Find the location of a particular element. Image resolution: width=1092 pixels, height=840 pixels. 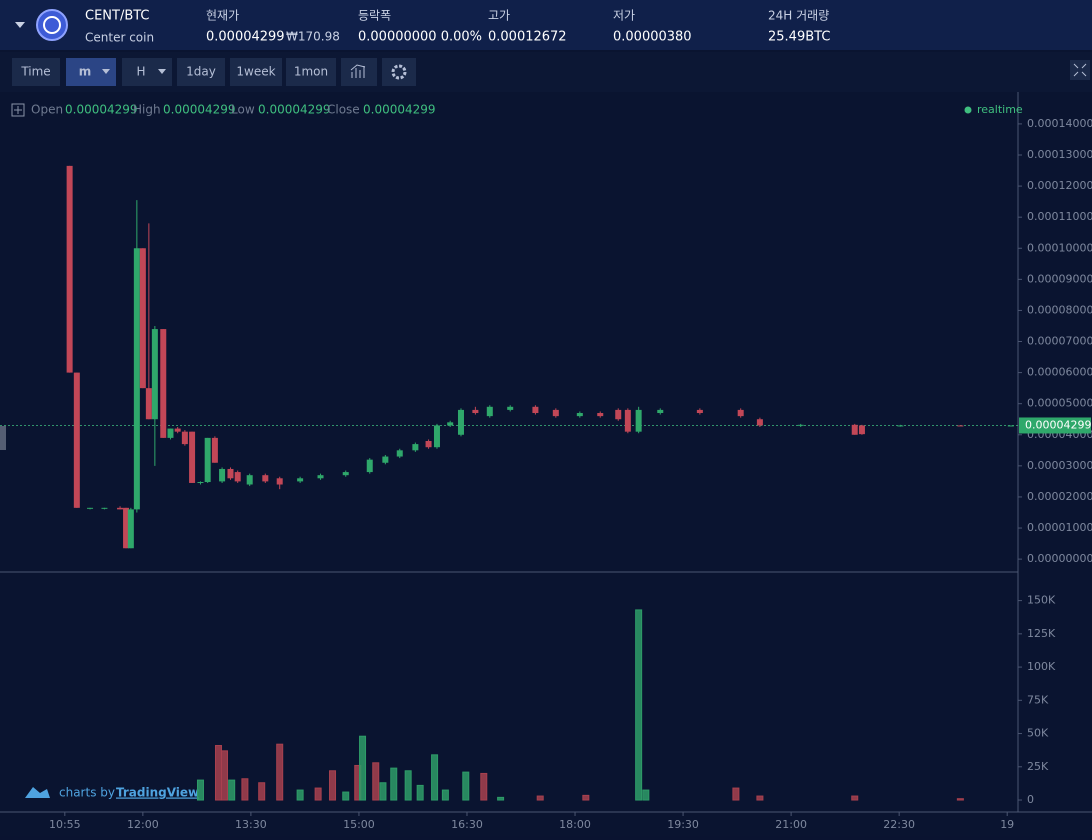

field-label: 고가 is located at coordinates (499, 16).